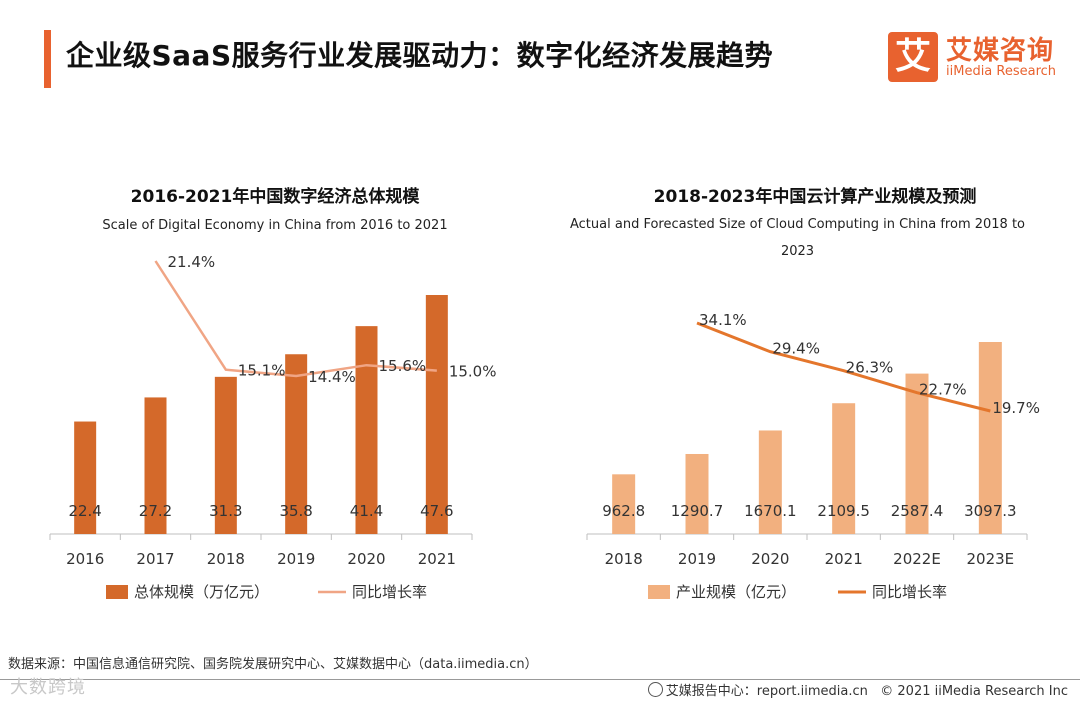 This screenshot has width=1080, height=702. Describe the element at coordinates (47, 59) in the screenshot. I see `title-accent-bar` at that location.